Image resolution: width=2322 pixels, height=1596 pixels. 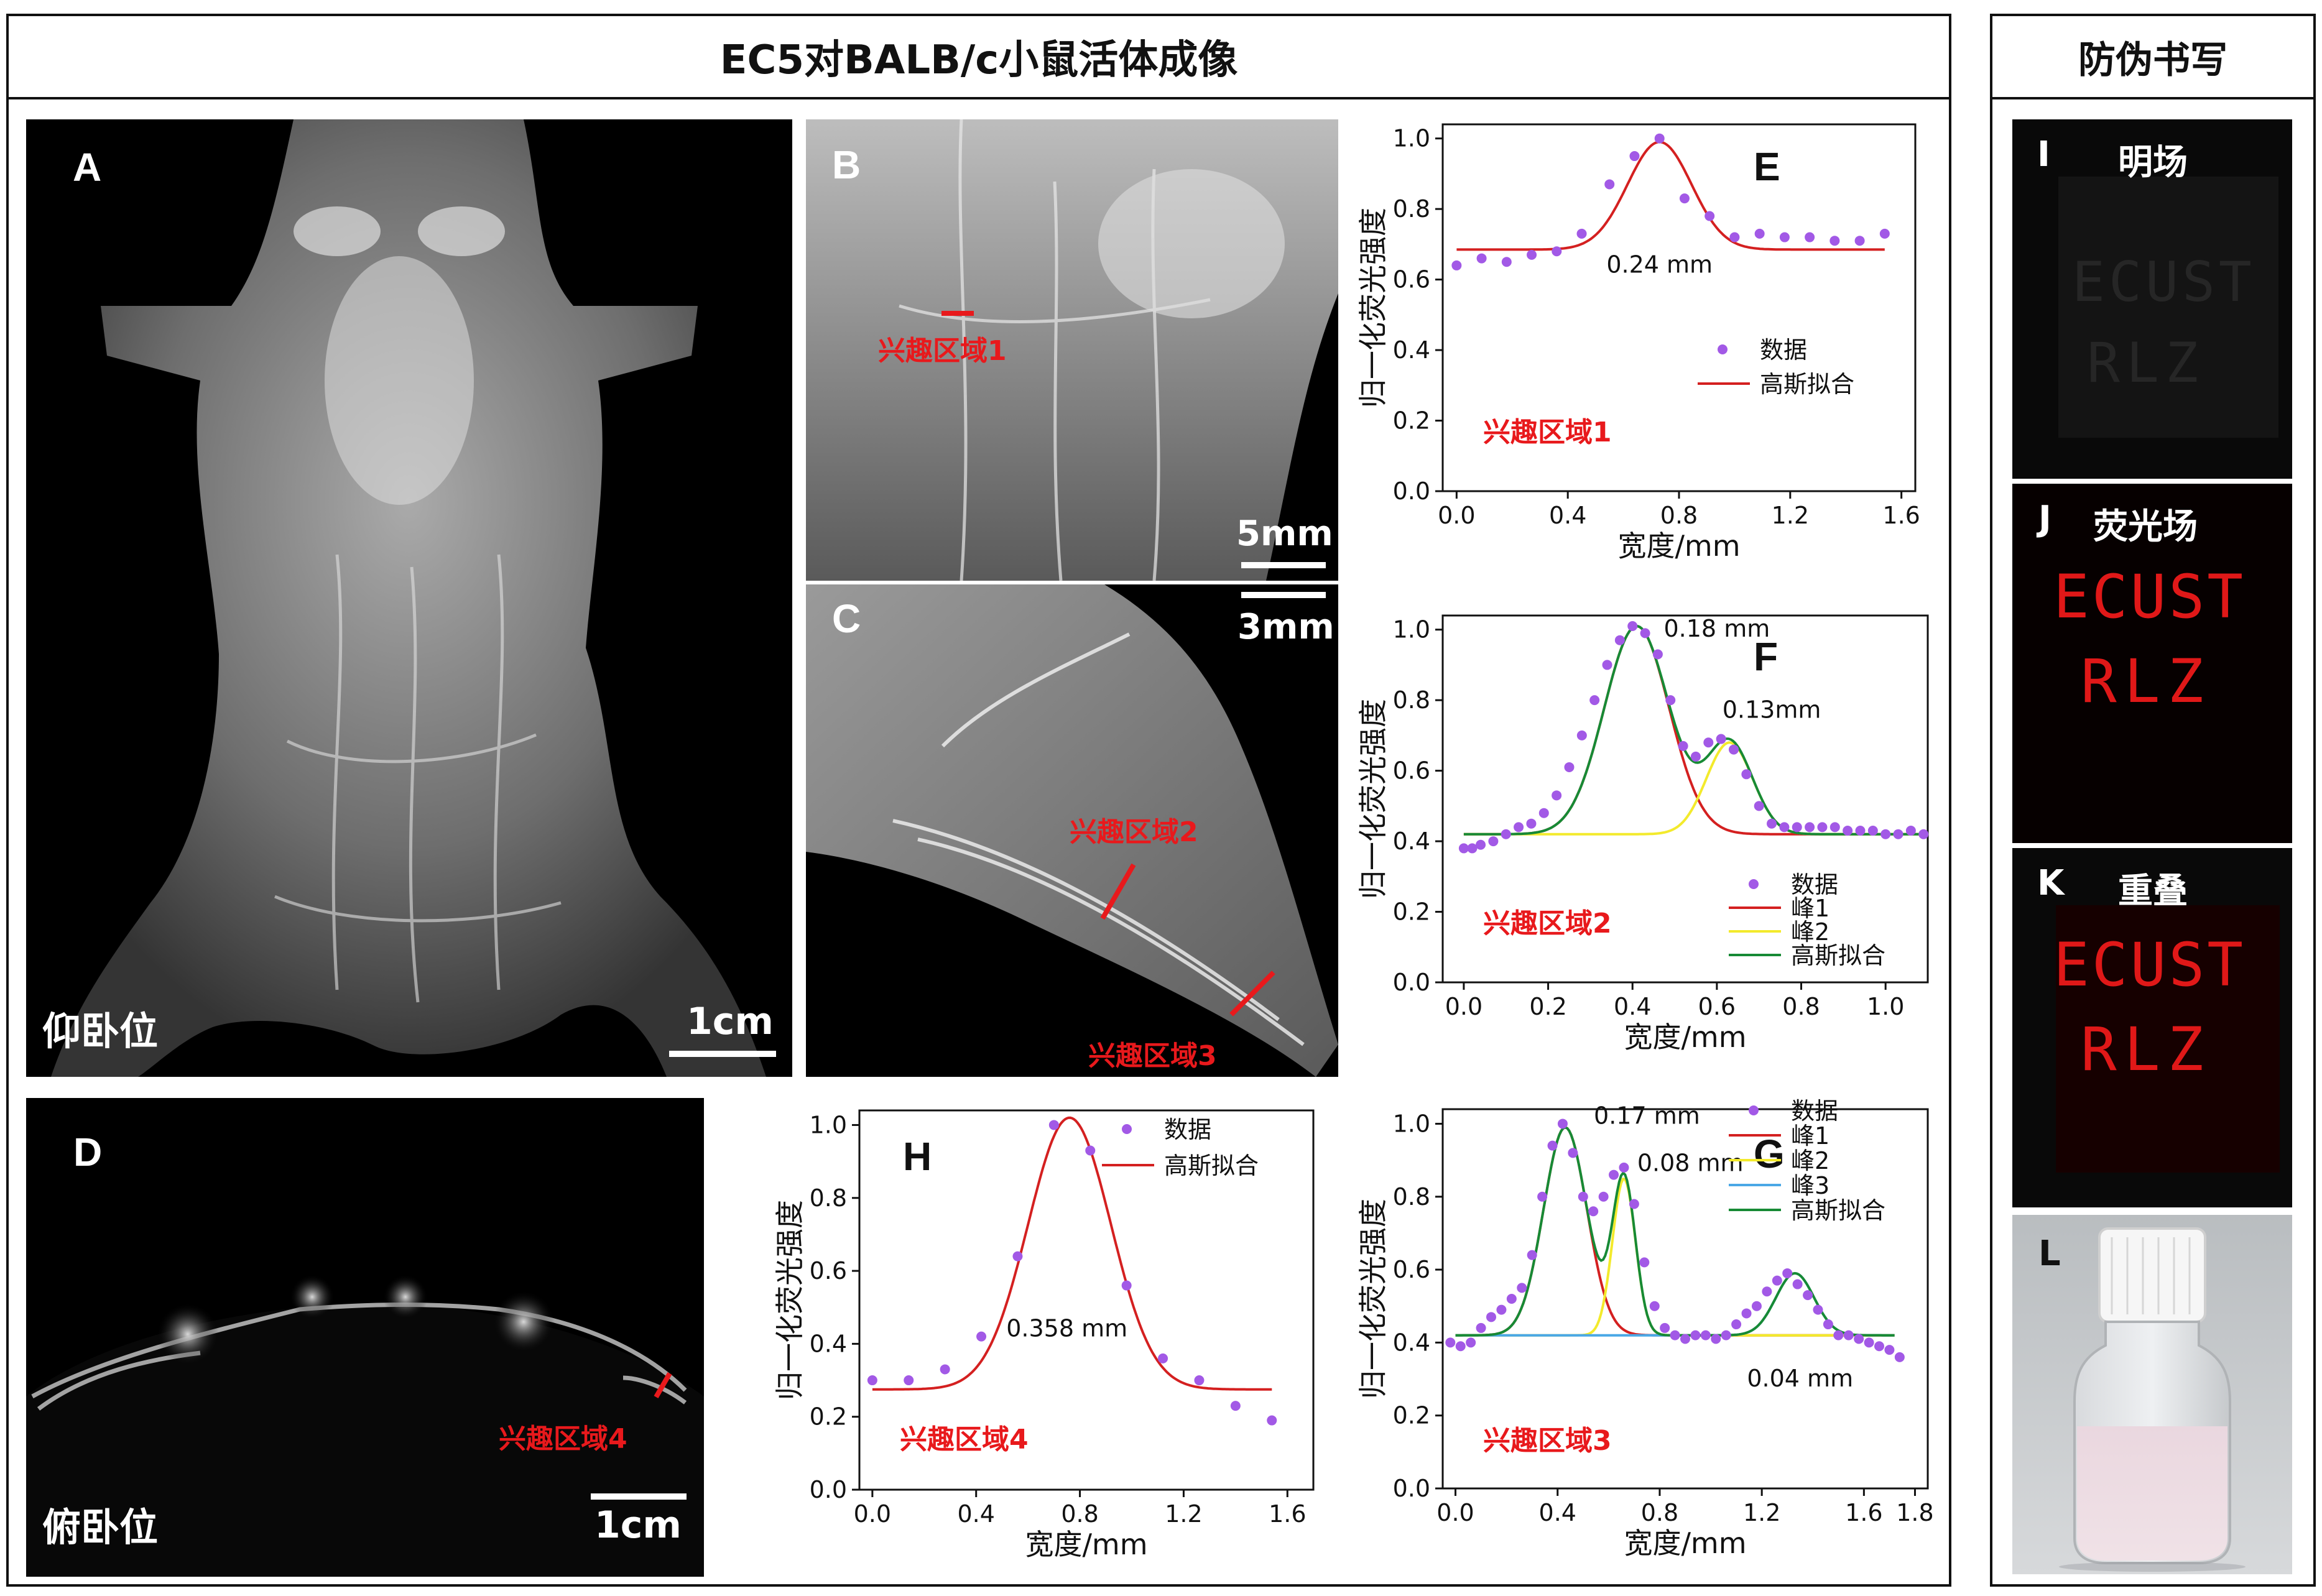 What do you see at coordinates (2049, 1254) in the screenshot?
I see `panel-l-letter: L` at bounding box center [2049, 1254].